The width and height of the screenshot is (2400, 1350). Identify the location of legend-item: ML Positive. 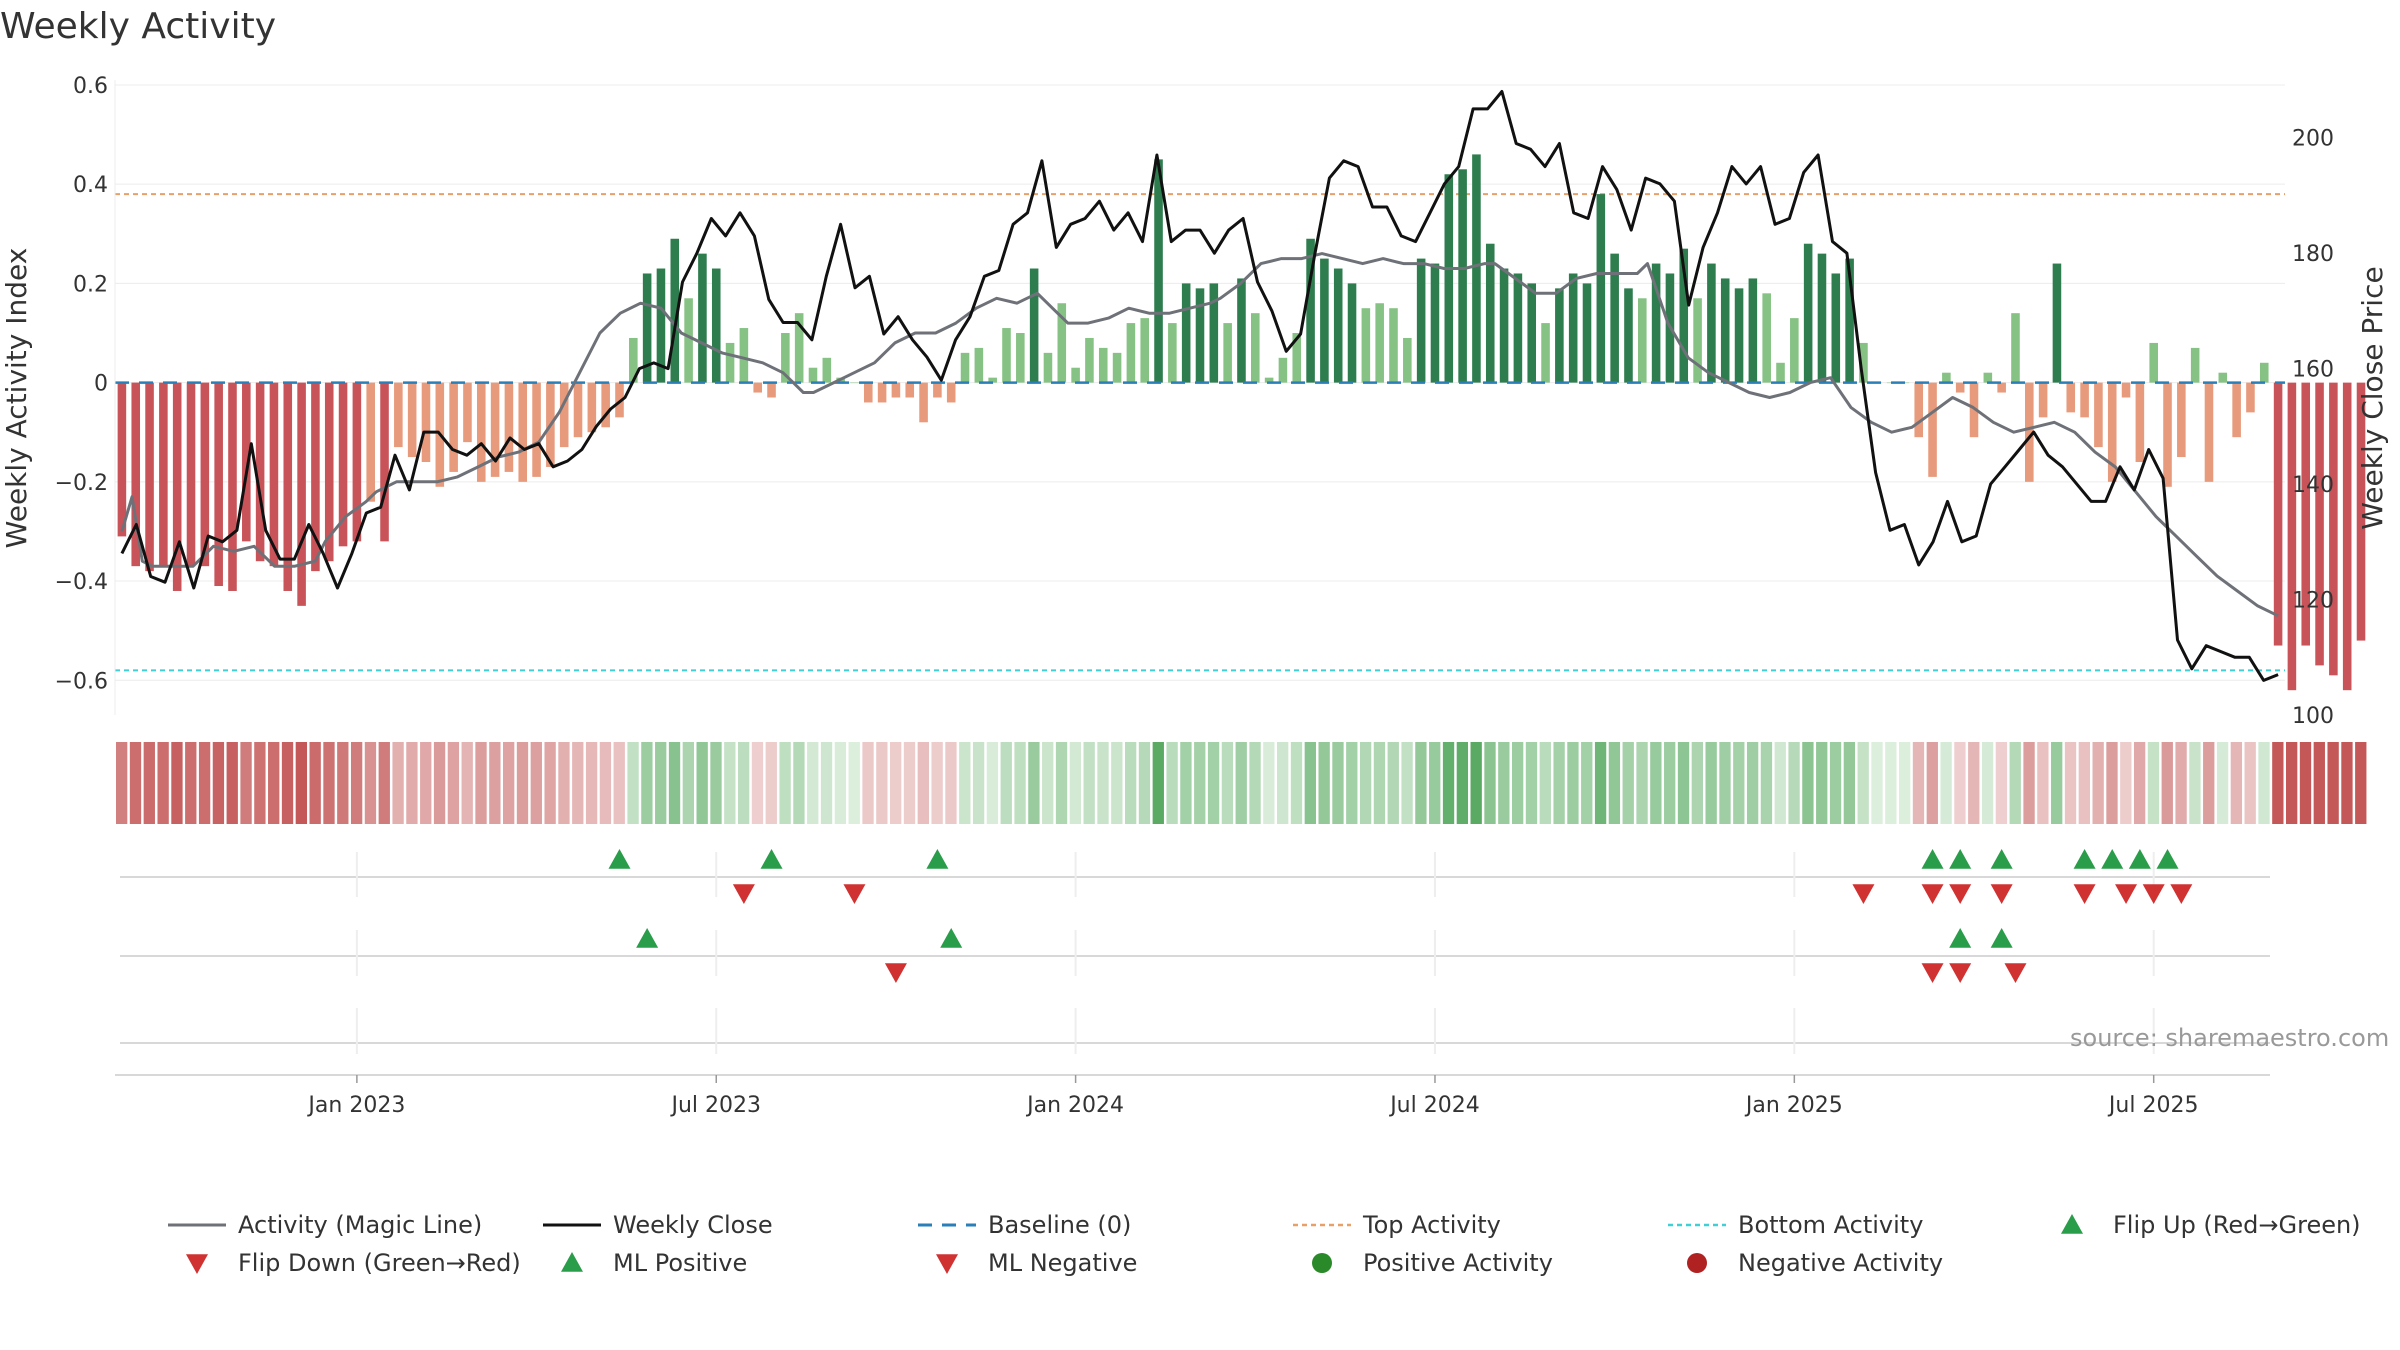
(654, 1263).